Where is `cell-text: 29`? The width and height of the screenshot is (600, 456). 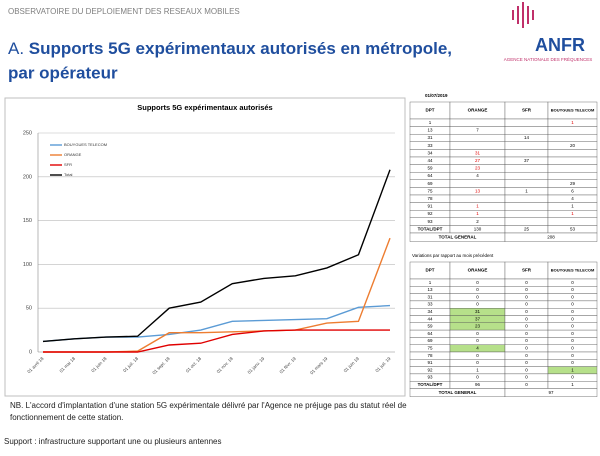
cell-text: 29 is located at coordinates (573, 183).